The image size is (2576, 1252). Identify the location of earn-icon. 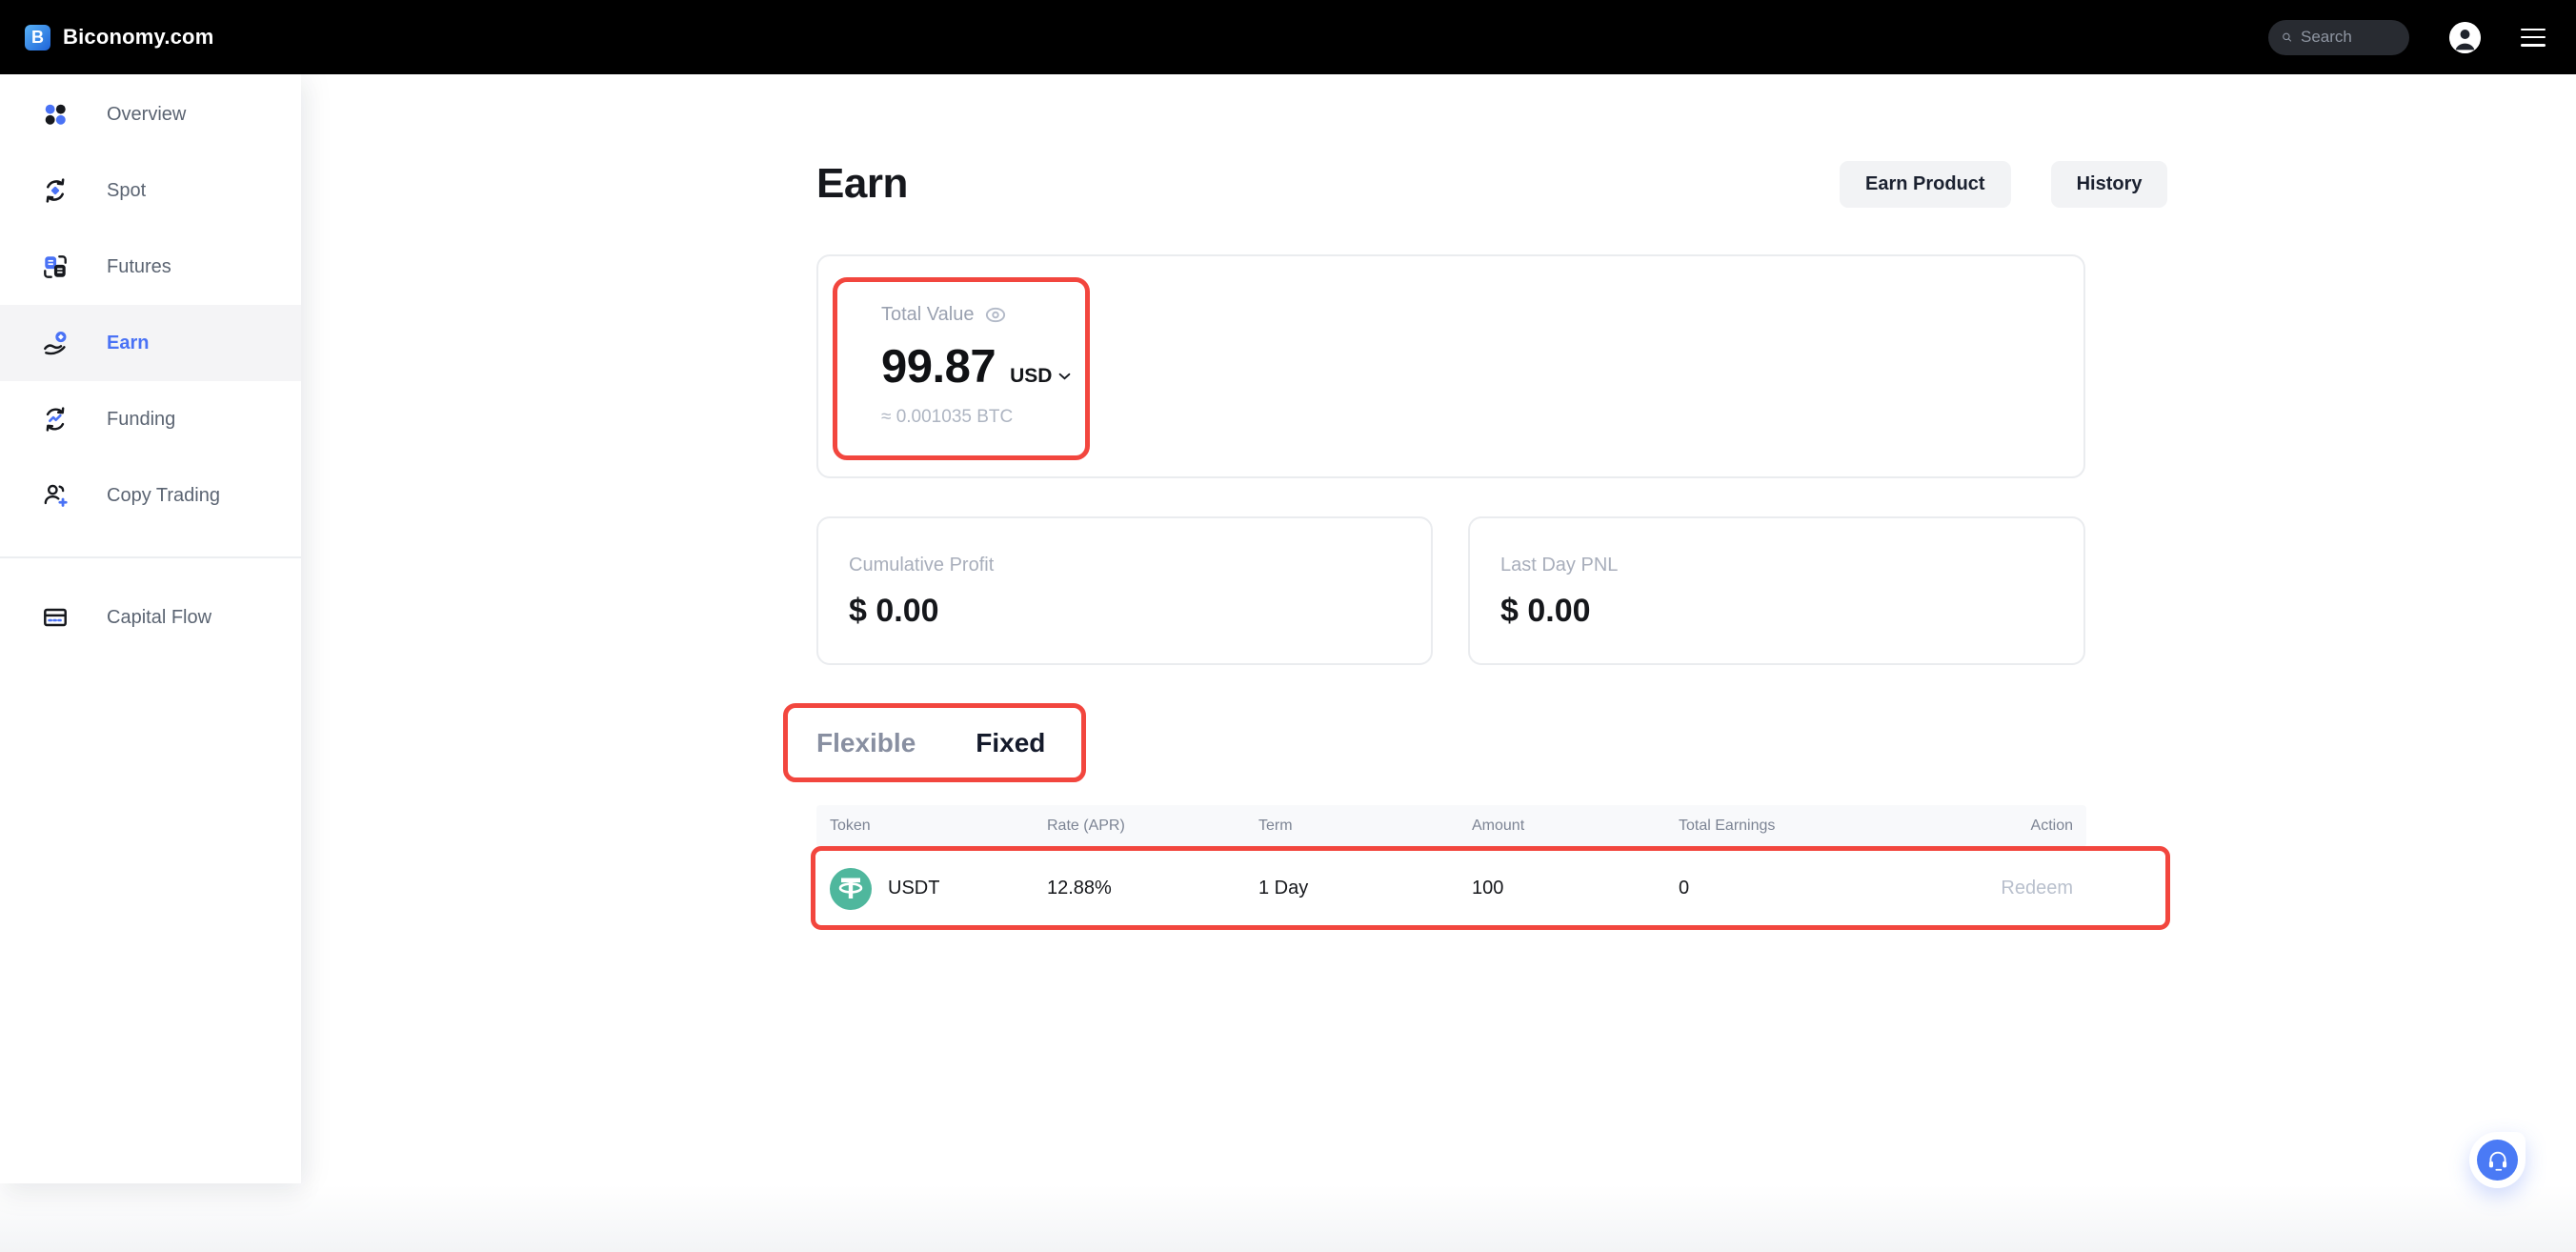
(56, 343).